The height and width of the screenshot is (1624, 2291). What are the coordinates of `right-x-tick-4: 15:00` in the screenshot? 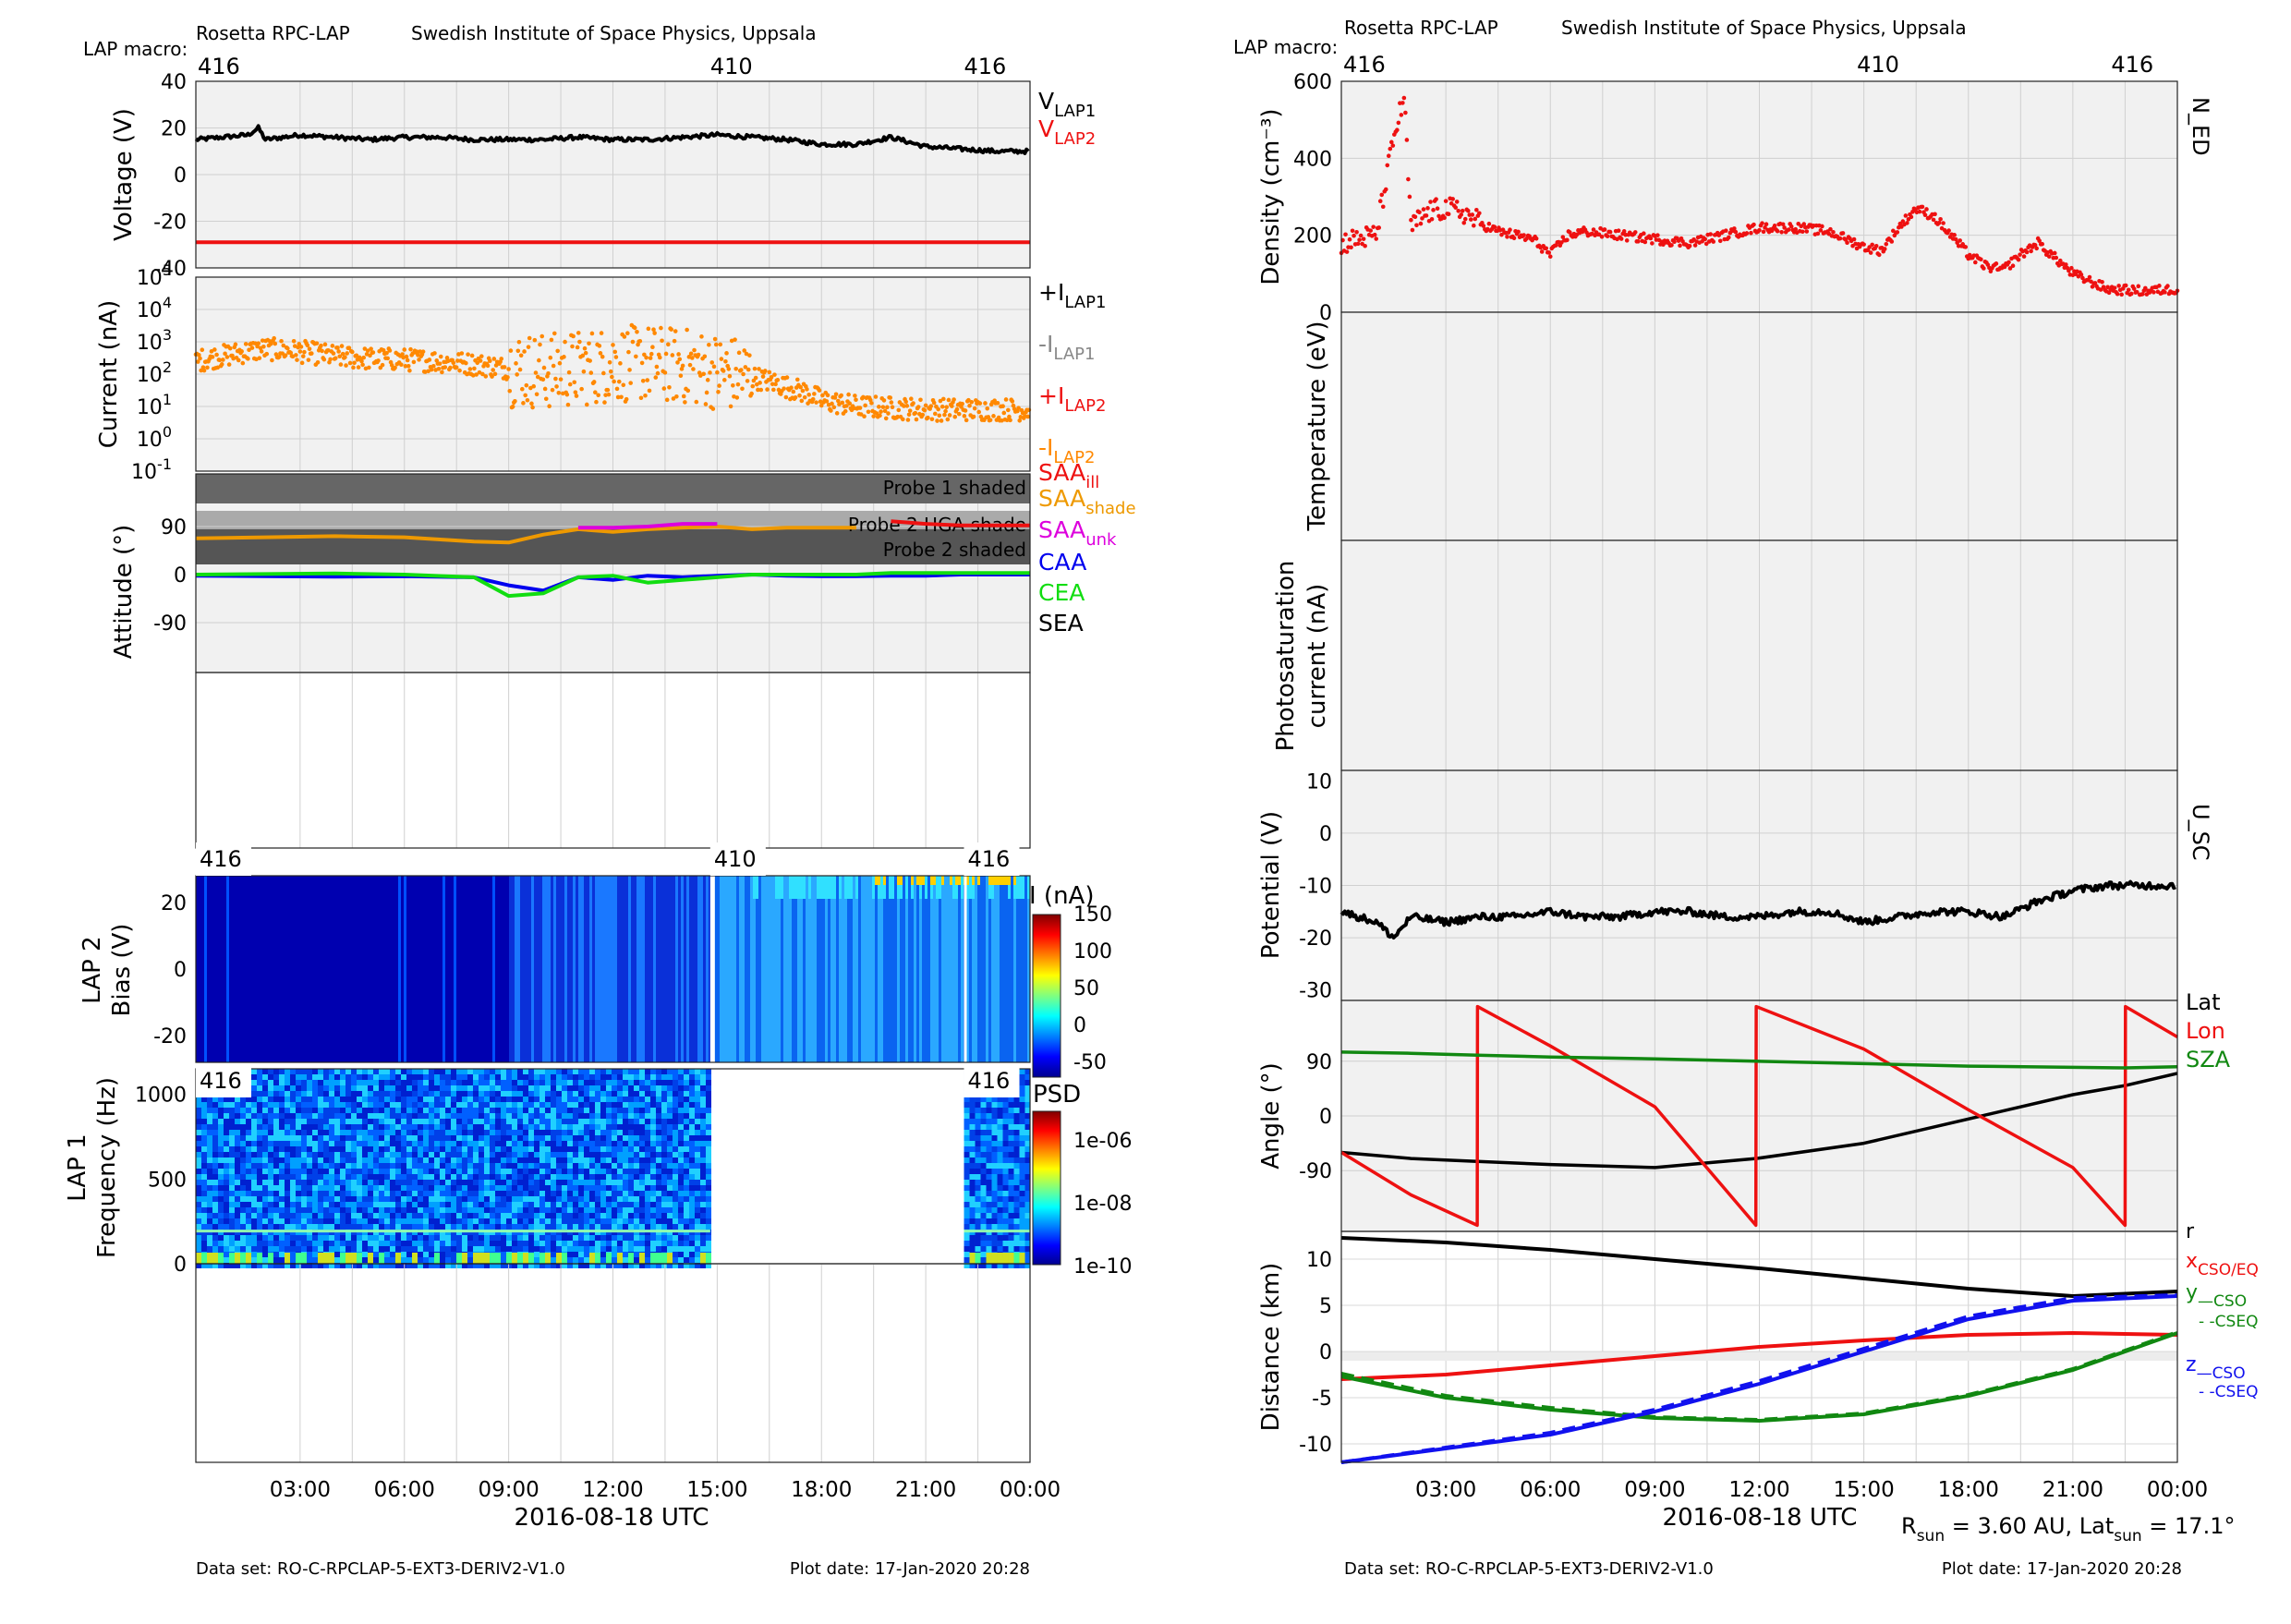 It's located at (1864, 1490).